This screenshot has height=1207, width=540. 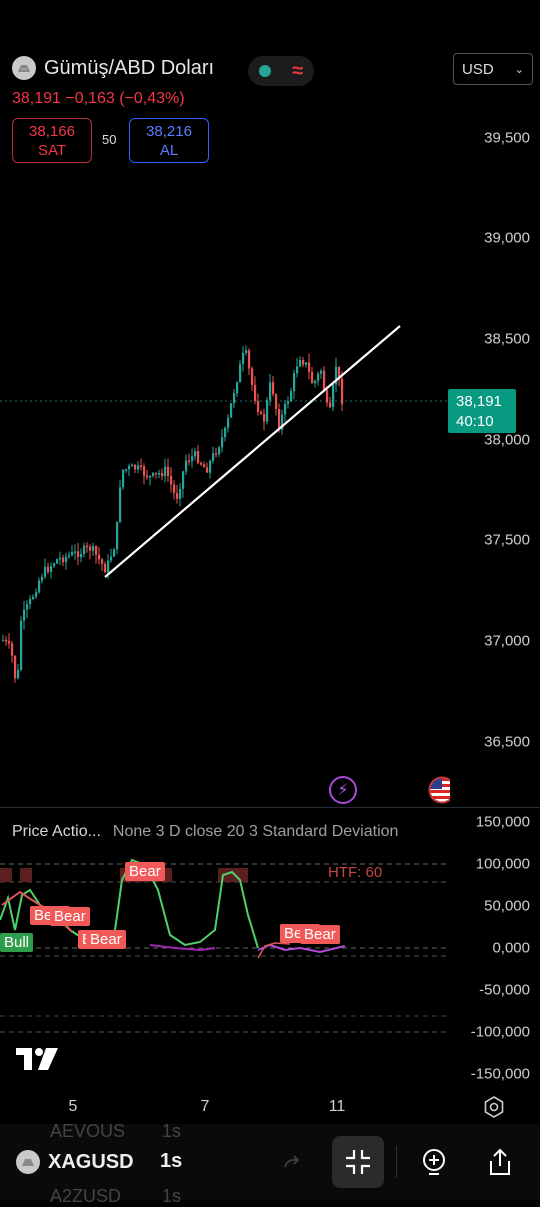 I want to click on bolt-icon: ⚡, so click(x=343, y=790).